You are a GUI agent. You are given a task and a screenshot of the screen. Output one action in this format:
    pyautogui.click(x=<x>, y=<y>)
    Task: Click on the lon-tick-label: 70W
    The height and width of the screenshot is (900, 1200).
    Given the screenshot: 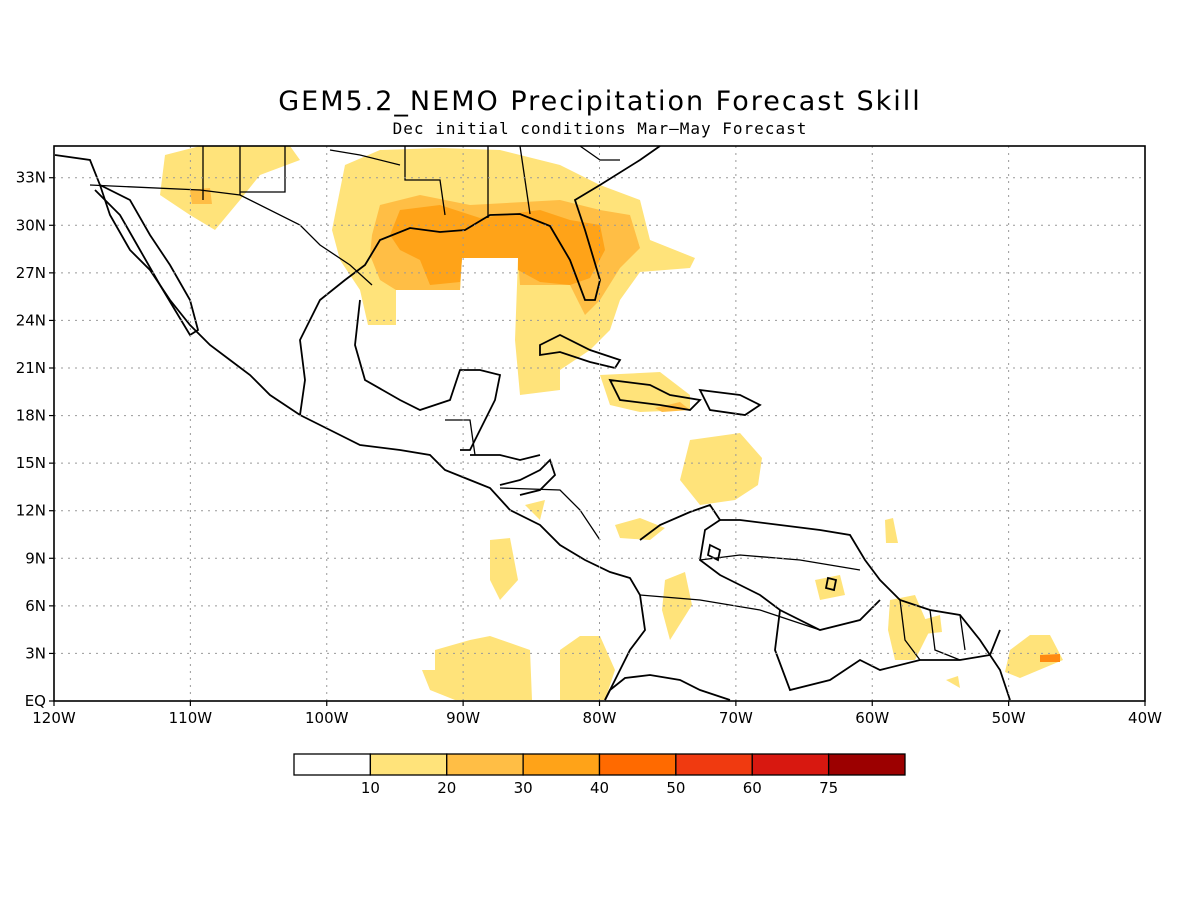 What is the action you would take?
    pyautogui.click(x=736, y=718)
    